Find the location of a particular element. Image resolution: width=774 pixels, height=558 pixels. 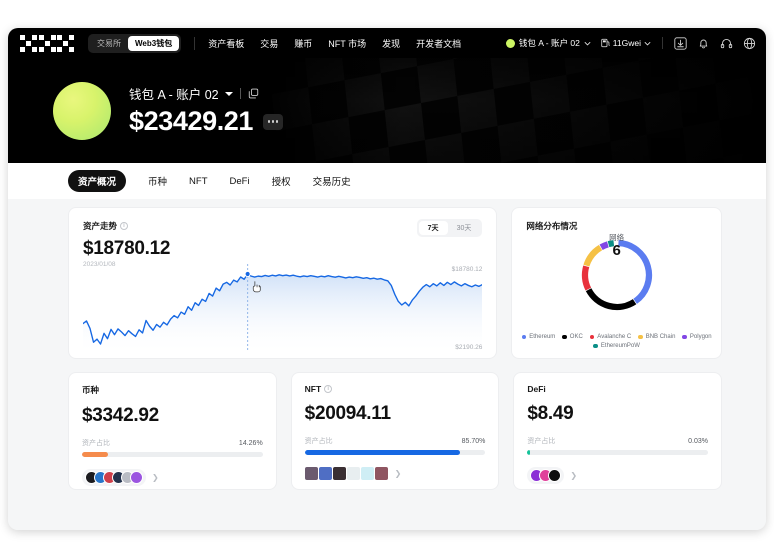

nav-links: 资产看板 交易 赚币 NFT 市场 发现 开发者文档 is located at coordinates (334, 43).